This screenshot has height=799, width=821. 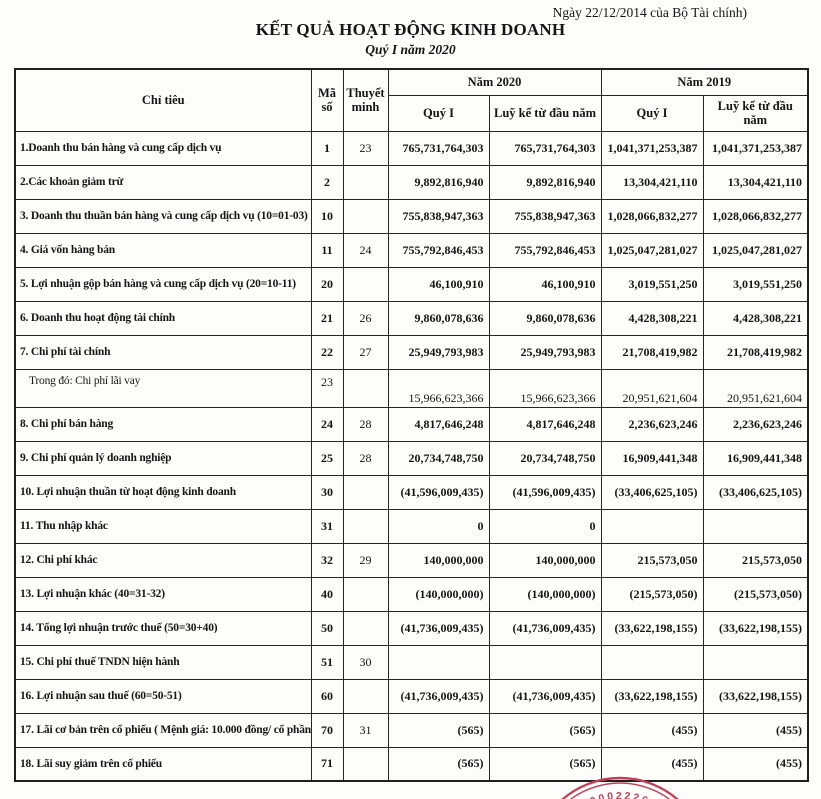 What do you see at coordinates (327, 182) in the screenshot?
I see `cell-ma-so: 2` at bounding box center [327, 182].